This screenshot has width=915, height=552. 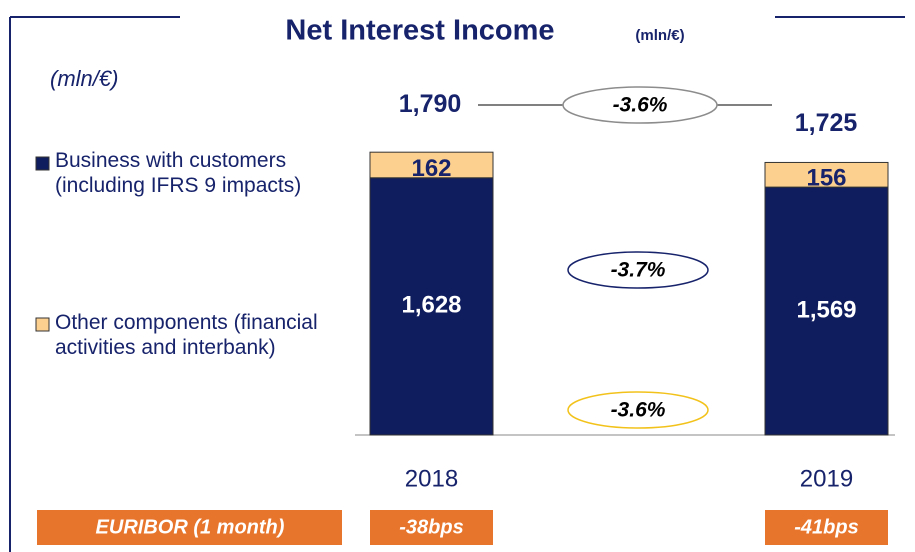 I want to click on unit-label: (mln/€), so click(x=84, y=78).